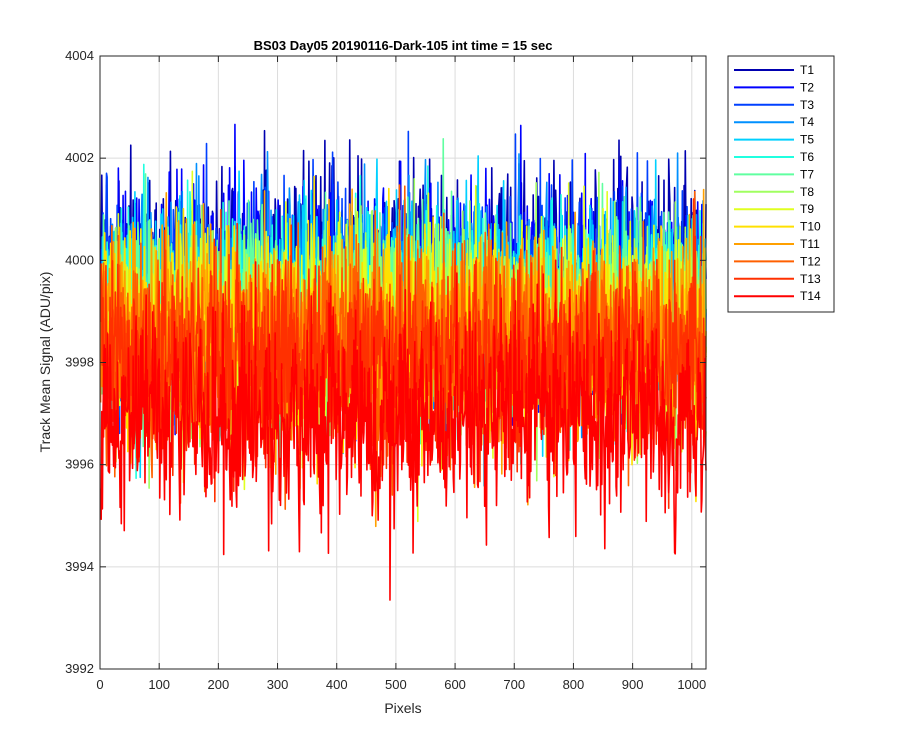  Describe the element at coordinates (810, 244) in the screenshot. I see `legend-entry-label: T11` at that location.